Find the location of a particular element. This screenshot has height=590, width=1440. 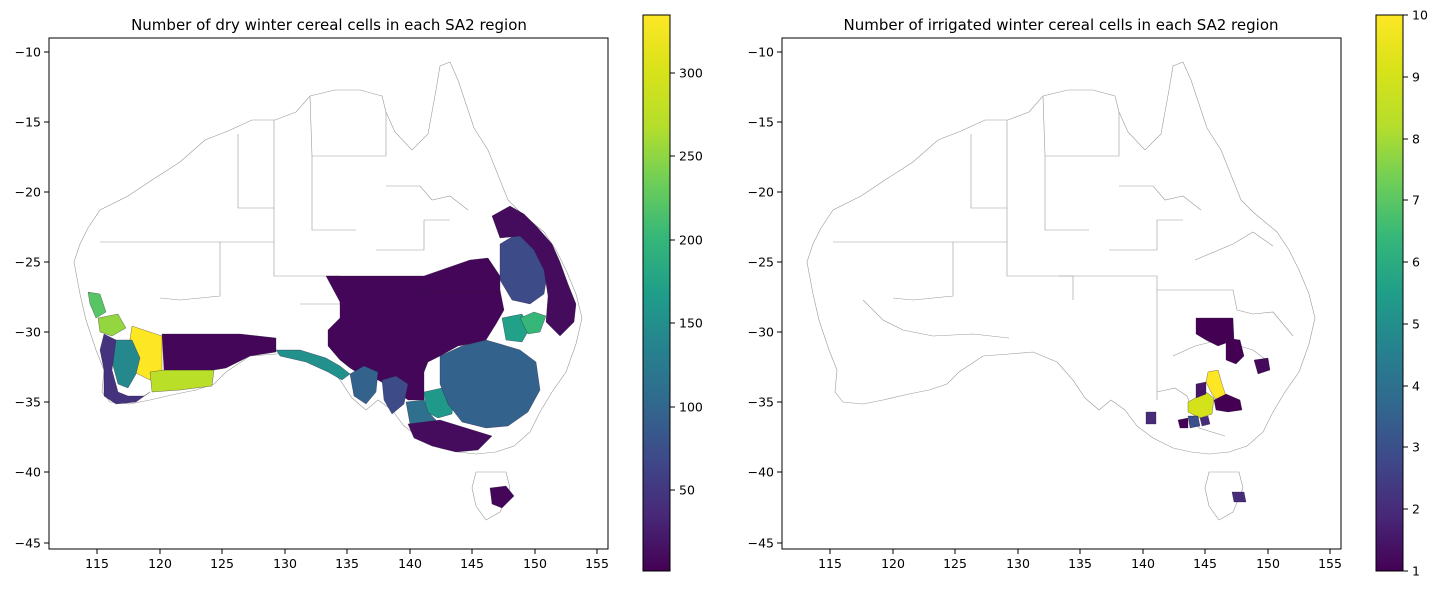

colorbar: 50 100 150 200 250 300 is located at coordinates (672, 293).